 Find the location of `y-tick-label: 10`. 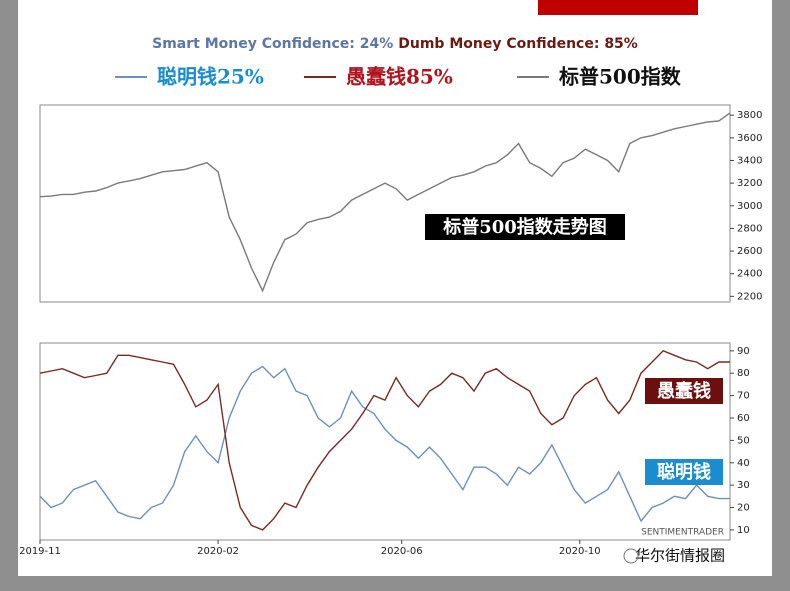

y-tick-label: 10 is located at coordinates (743, 530).